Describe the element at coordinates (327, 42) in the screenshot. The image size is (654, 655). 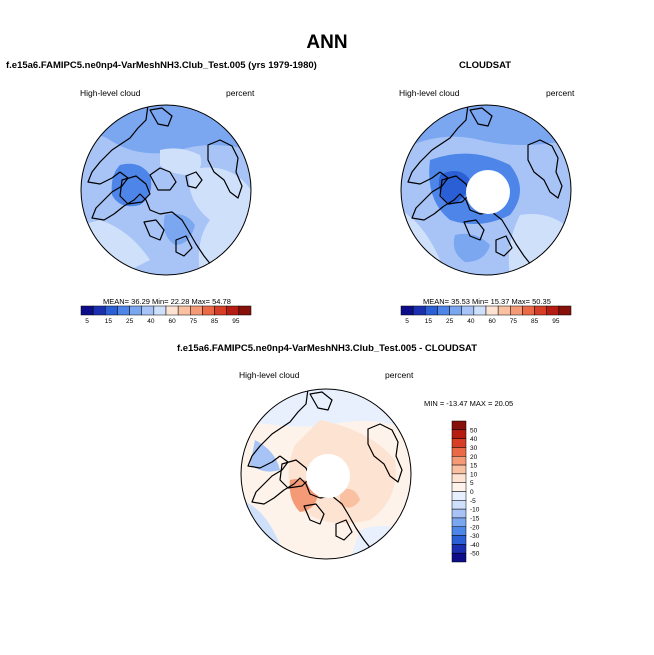
I see `main-title: ANN` at that location.